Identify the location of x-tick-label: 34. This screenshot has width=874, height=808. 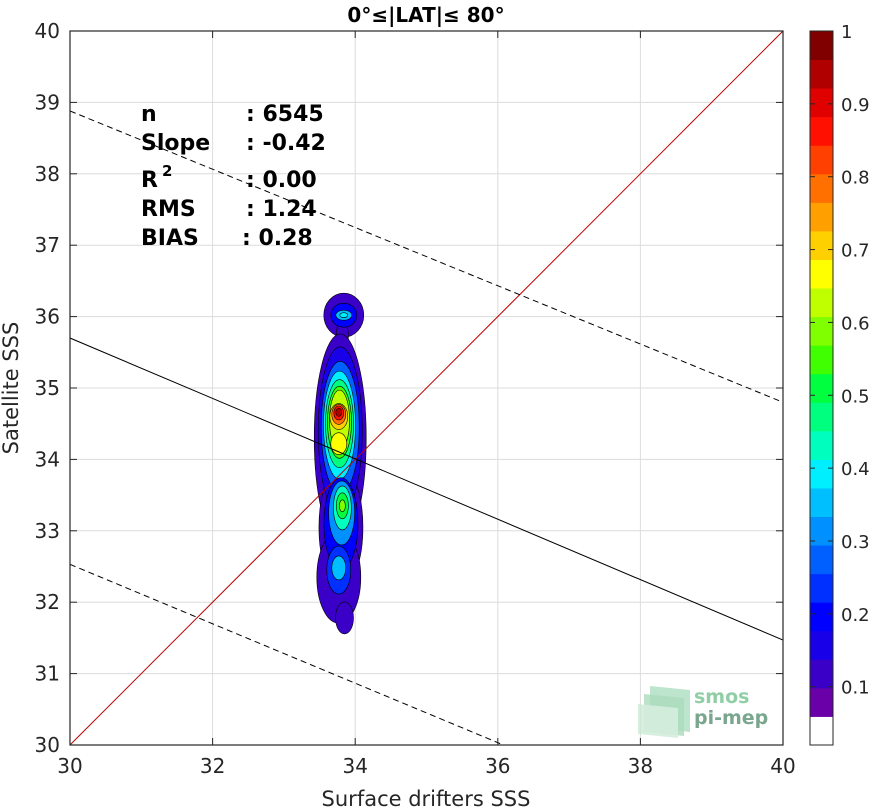
(354, 766).